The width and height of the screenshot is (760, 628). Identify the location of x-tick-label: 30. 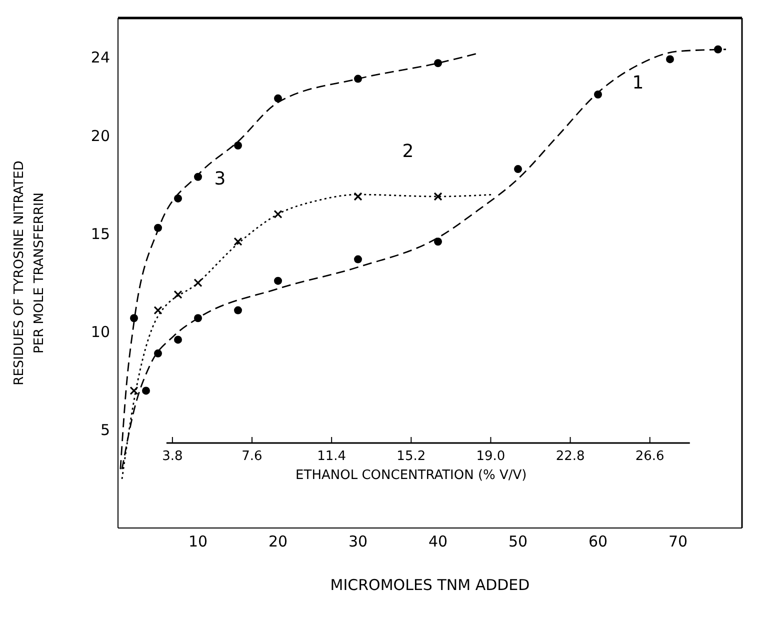
(358, 541).